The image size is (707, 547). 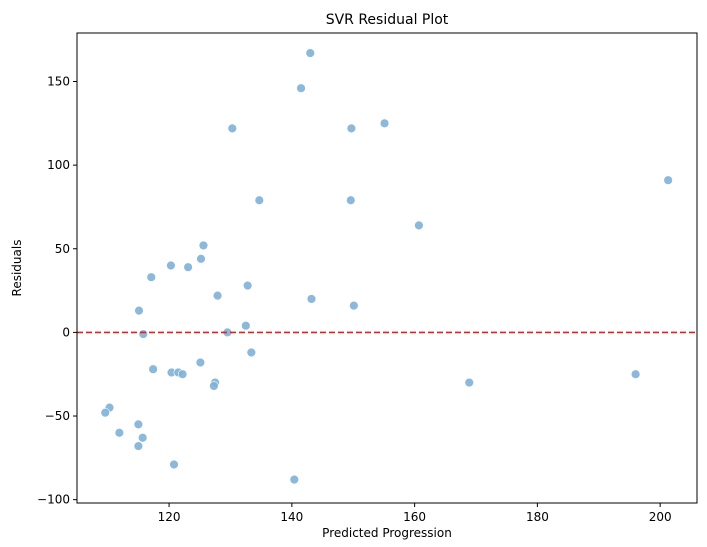 I want to click on x-axis-label: Predicted Progression, so click(x=387, y=533).